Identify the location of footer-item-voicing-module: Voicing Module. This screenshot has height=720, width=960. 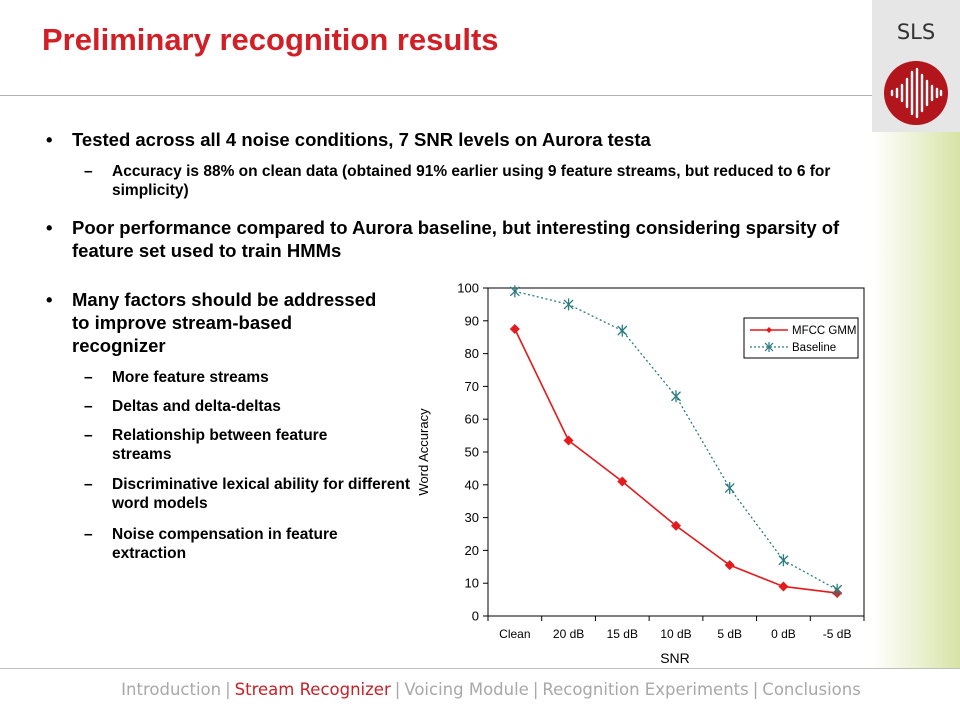
(466, 689).